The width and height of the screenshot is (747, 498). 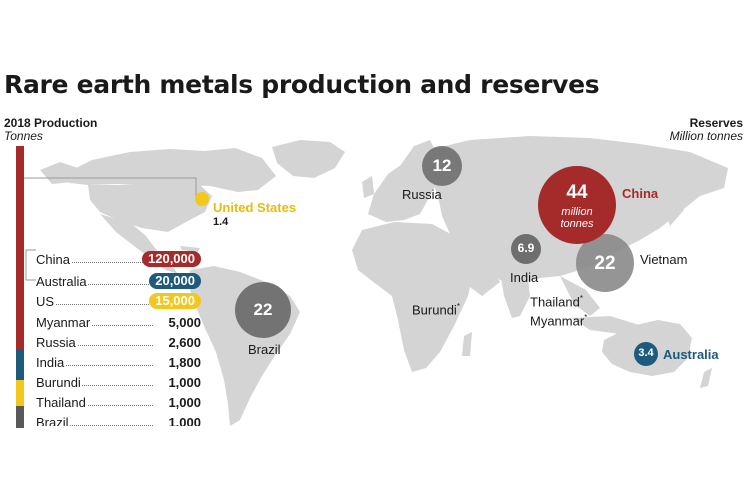 What do you see at coordinates (51, 362) in the screenshot?
I see `production-country: India` at bounding box center [51, 362].